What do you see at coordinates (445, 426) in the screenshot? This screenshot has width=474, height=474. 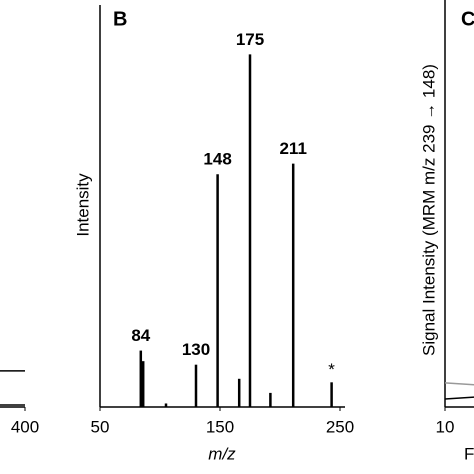 I see `x-tick-label: 10` at bounding box center [445, 426].